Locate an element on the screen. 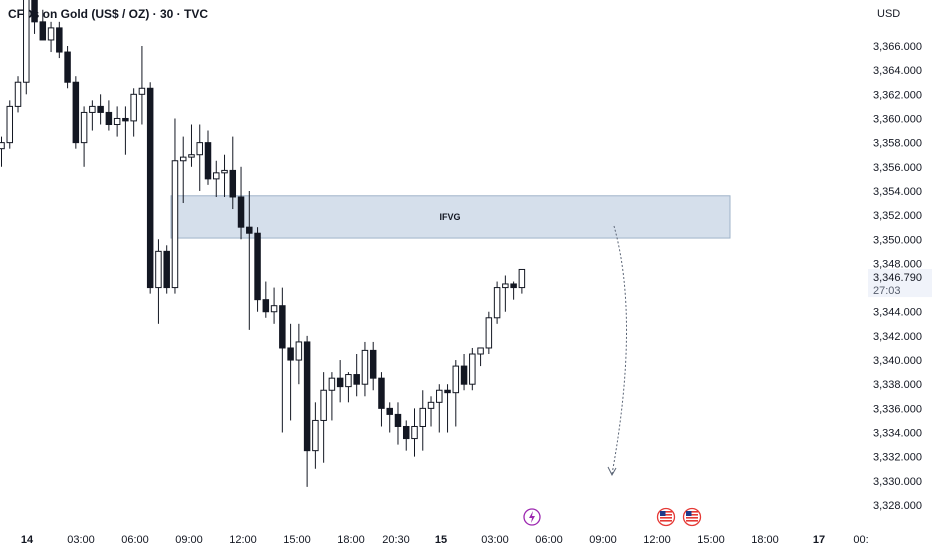 The height and width of the screenshot is (550, 932). projection-arrowhead is located at coordinates (612, 471).